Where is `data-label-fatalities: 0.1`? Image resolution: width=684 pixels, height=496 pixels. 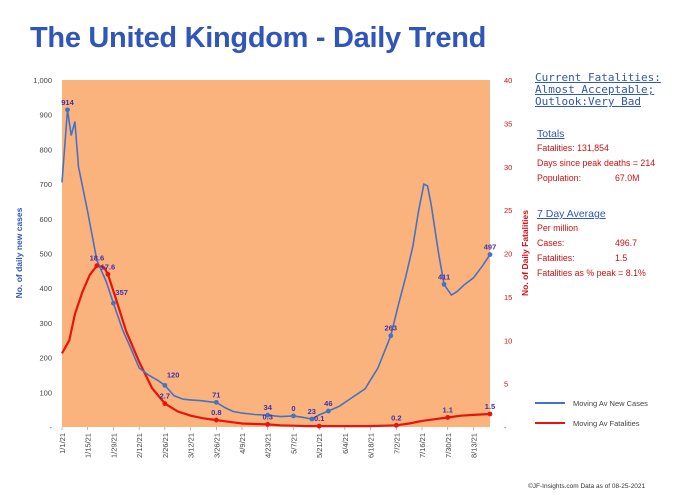 data-label-fatalities: 0.1 is located at coordinates (319, 418).